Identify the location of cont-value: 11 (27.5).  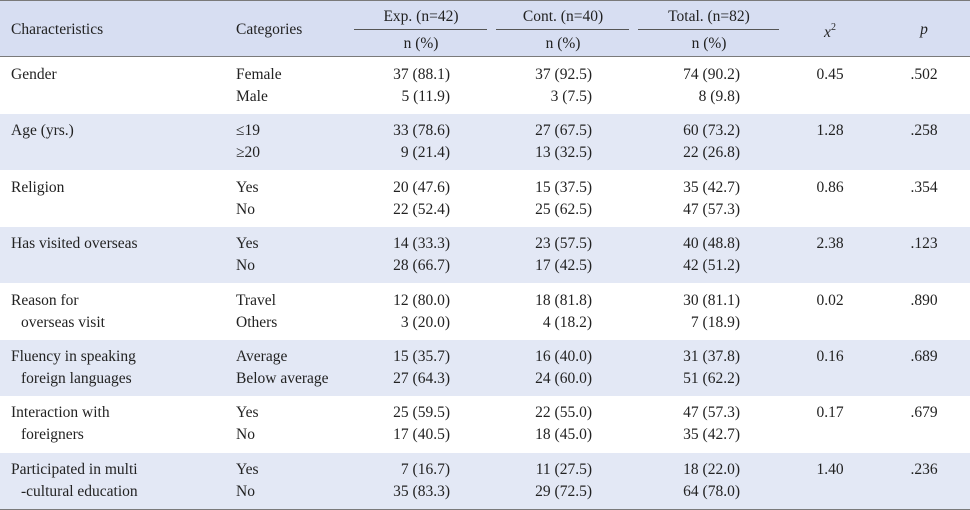
(563, 469).